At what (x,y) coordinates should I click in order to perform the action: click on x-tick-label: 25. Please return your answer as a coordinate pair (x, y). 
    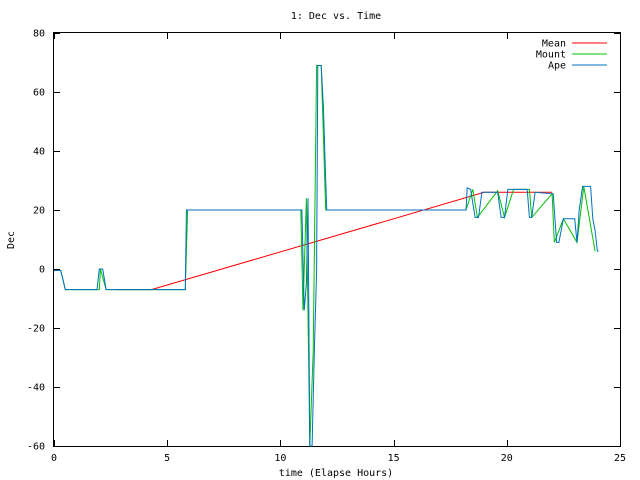
    Looking at the image, I should click on (620, 458).